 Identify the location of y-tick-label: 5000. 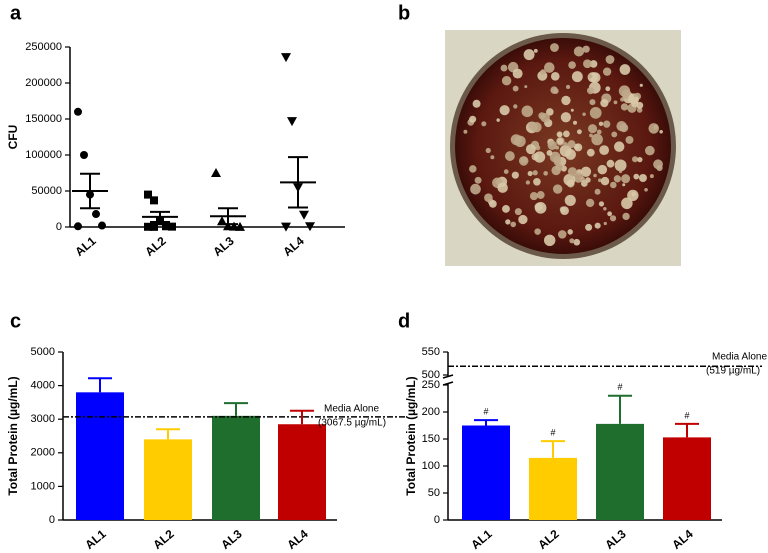
(43, 352).